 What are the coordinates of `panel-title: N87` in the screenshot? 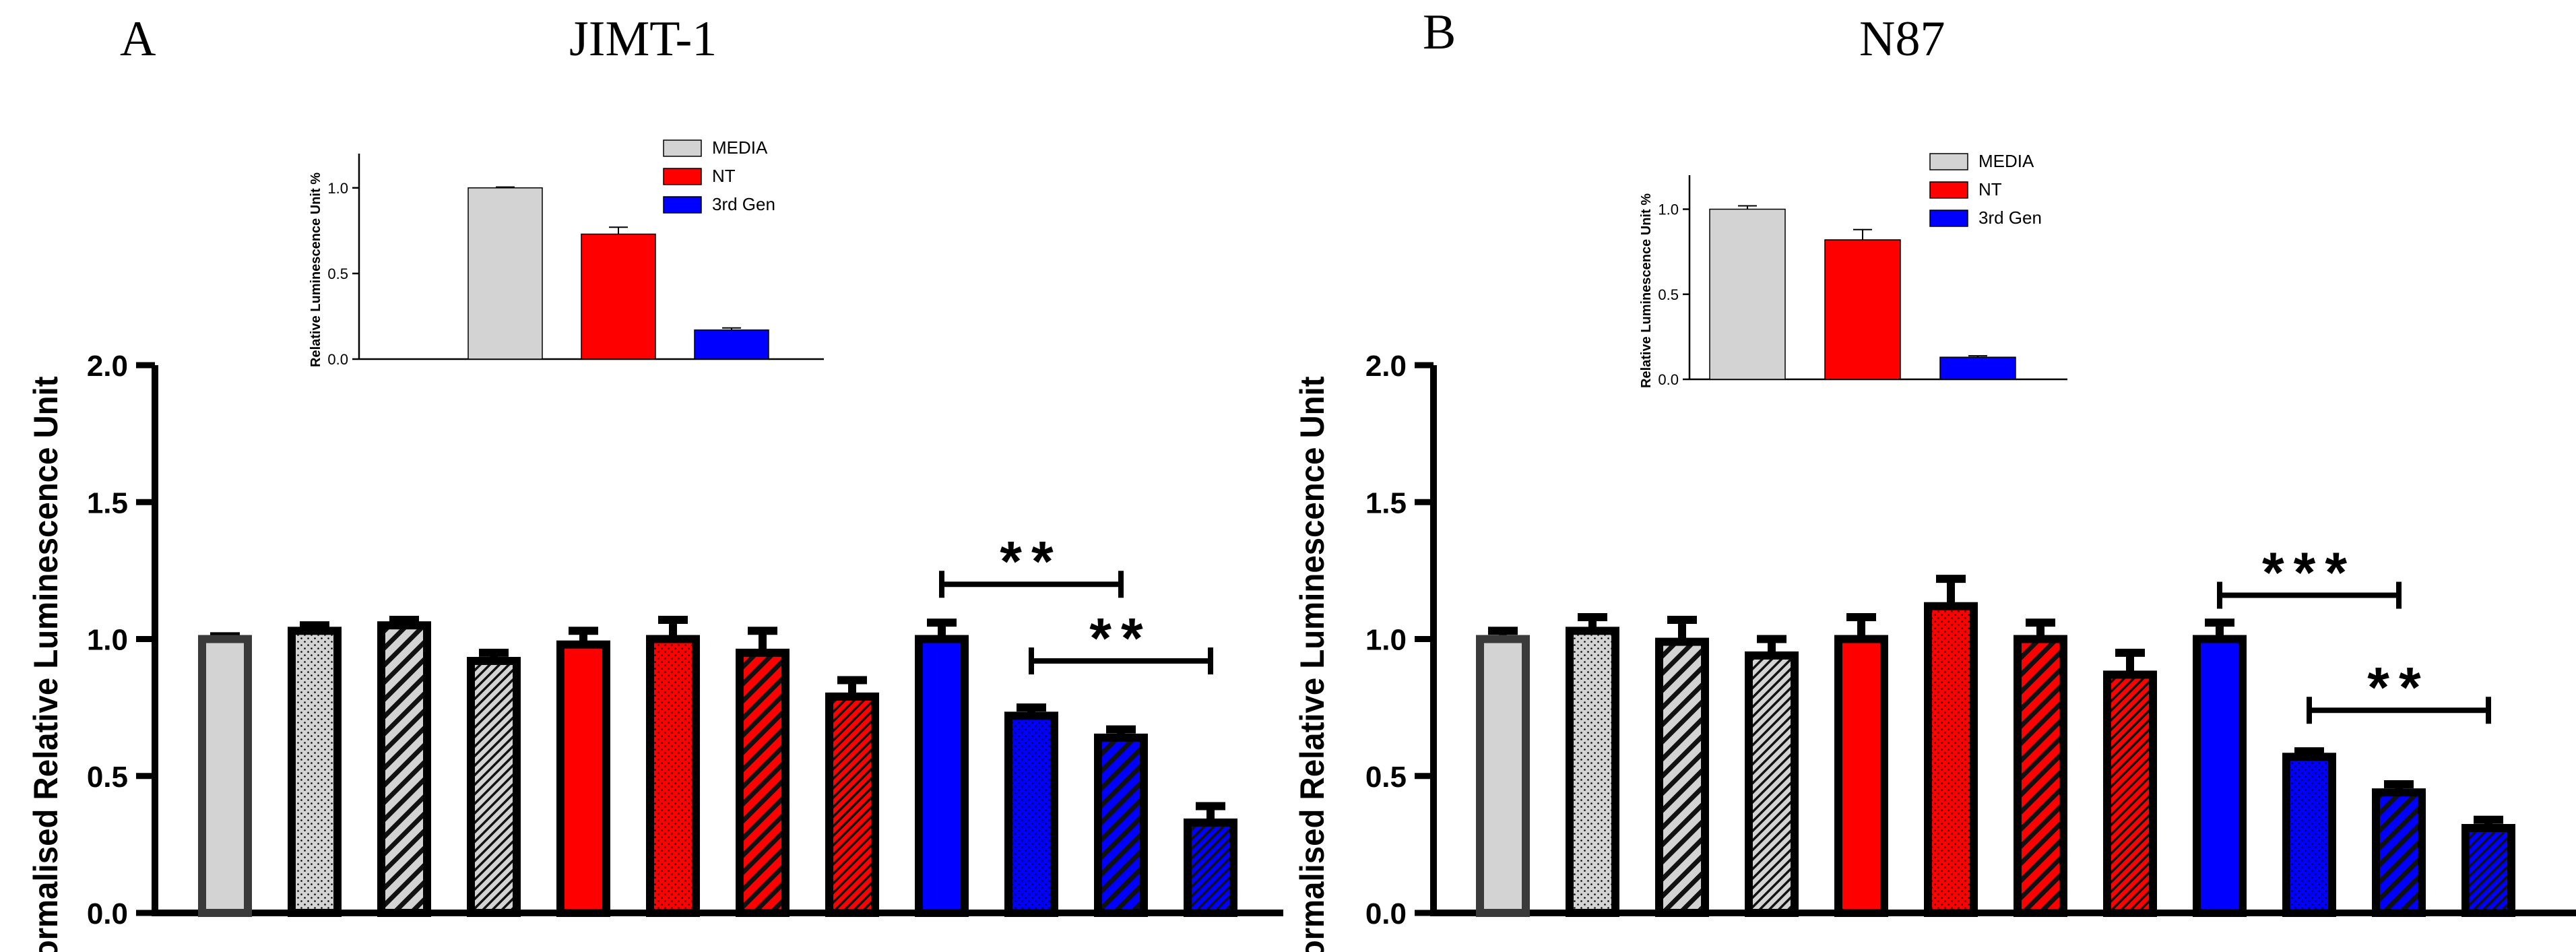 It's located at (1902, 39).